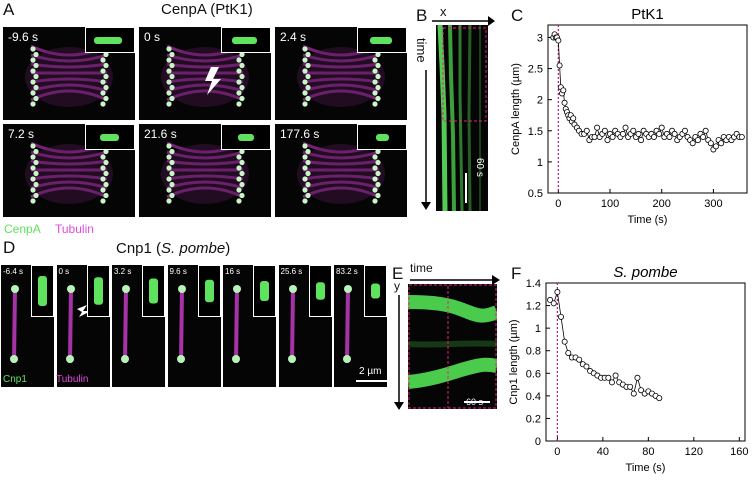 Image resolution: width=754 pixels, height=483 pixels. Describe the element at coordinates (21, 134) in the screenshot. I see `panel-a-frame-time: 7.2 s` at that location.